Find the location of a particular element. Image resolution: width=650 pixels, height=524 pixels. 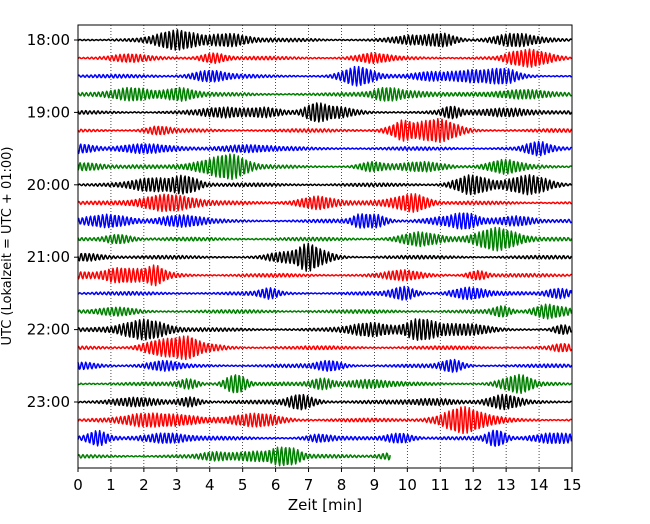

x-tick-label: 7 is located at coordinates (309, 485).